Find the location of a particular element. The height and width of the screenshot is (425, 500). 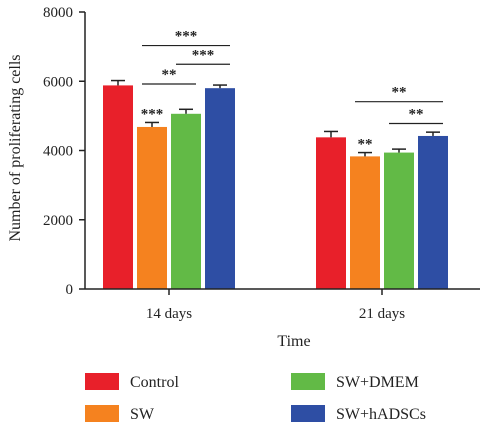

y-tick-label: 8000 is located at coordinates (58, 13).